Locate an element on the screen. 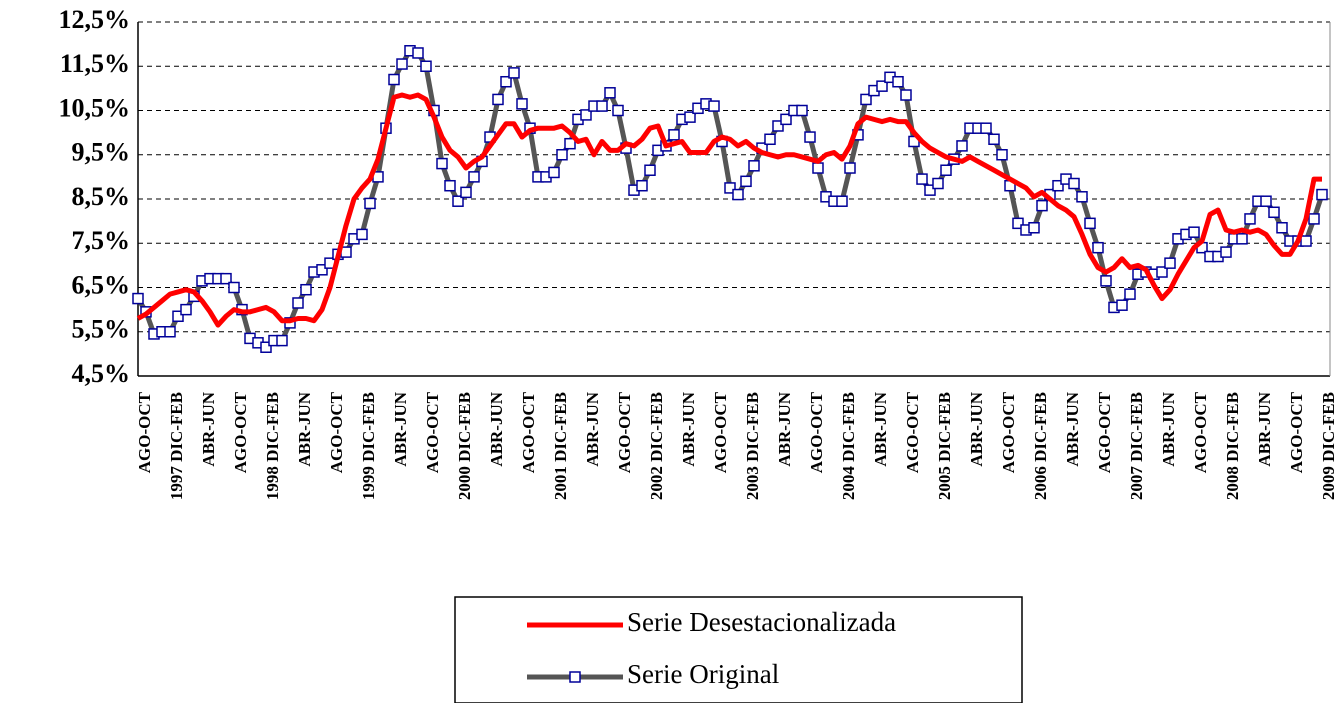  x-tick-label: 2002 DIC-FEB is located at coordinates (656, 446).